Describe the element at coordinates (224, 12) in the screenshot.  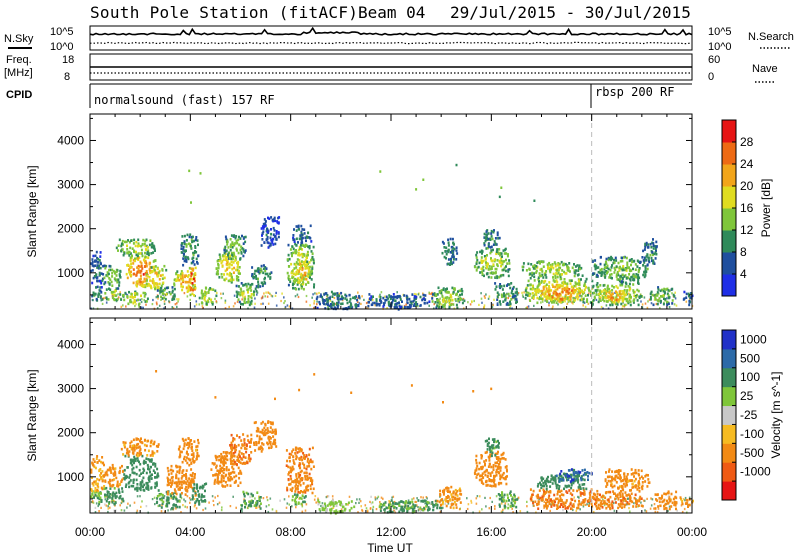
I see `station-title: South Pole Station (fitACF)` at that location.